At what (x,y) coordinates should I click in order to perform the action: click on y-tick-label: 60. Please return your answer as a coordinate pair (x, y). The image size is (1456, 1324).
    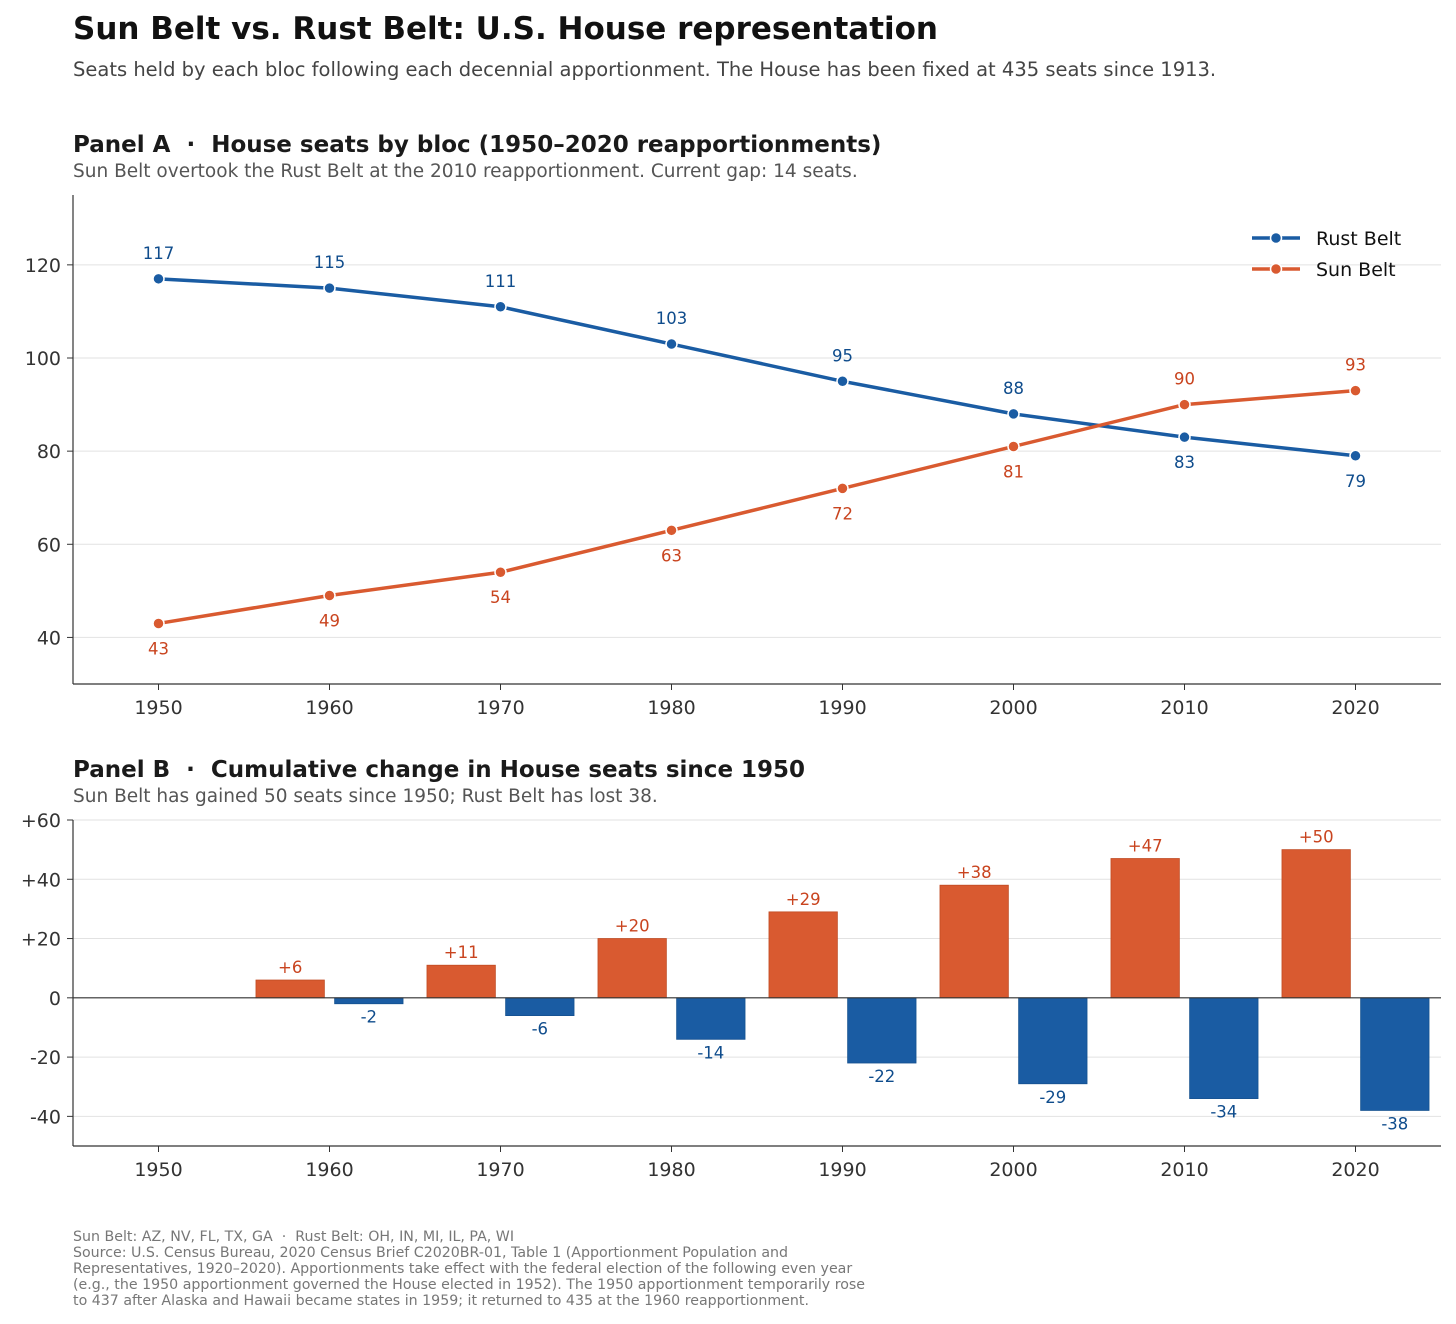
    Looking at the image, I should click on (49, 545).